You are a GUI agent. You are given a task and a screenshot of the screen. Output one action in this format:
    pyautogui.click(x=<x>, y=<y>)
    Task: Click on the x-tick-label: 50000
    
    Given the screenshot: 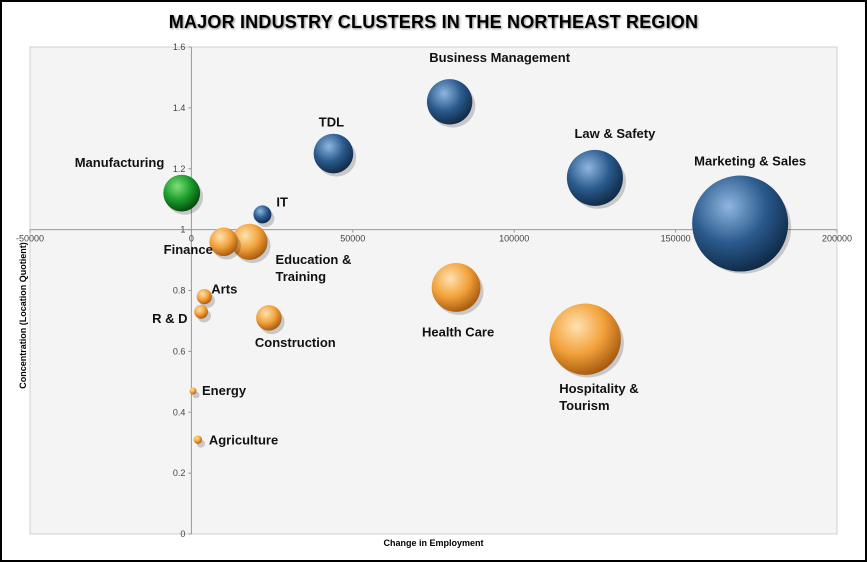 What is the action you would take?
    pyautogui.click(x=352, y=239)
    